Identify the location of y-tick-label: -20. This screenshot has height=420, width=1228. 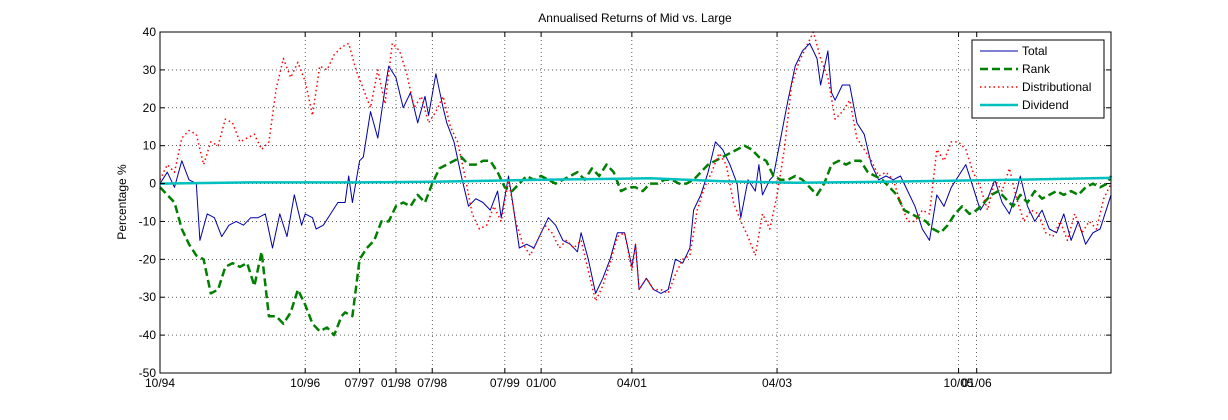
(148, 259).